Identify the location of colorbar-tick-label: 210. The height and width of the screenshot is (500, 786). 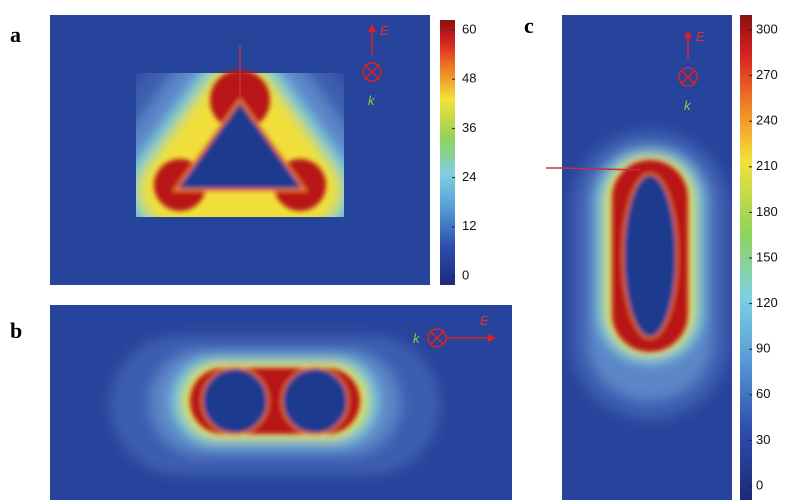
(767, 165).